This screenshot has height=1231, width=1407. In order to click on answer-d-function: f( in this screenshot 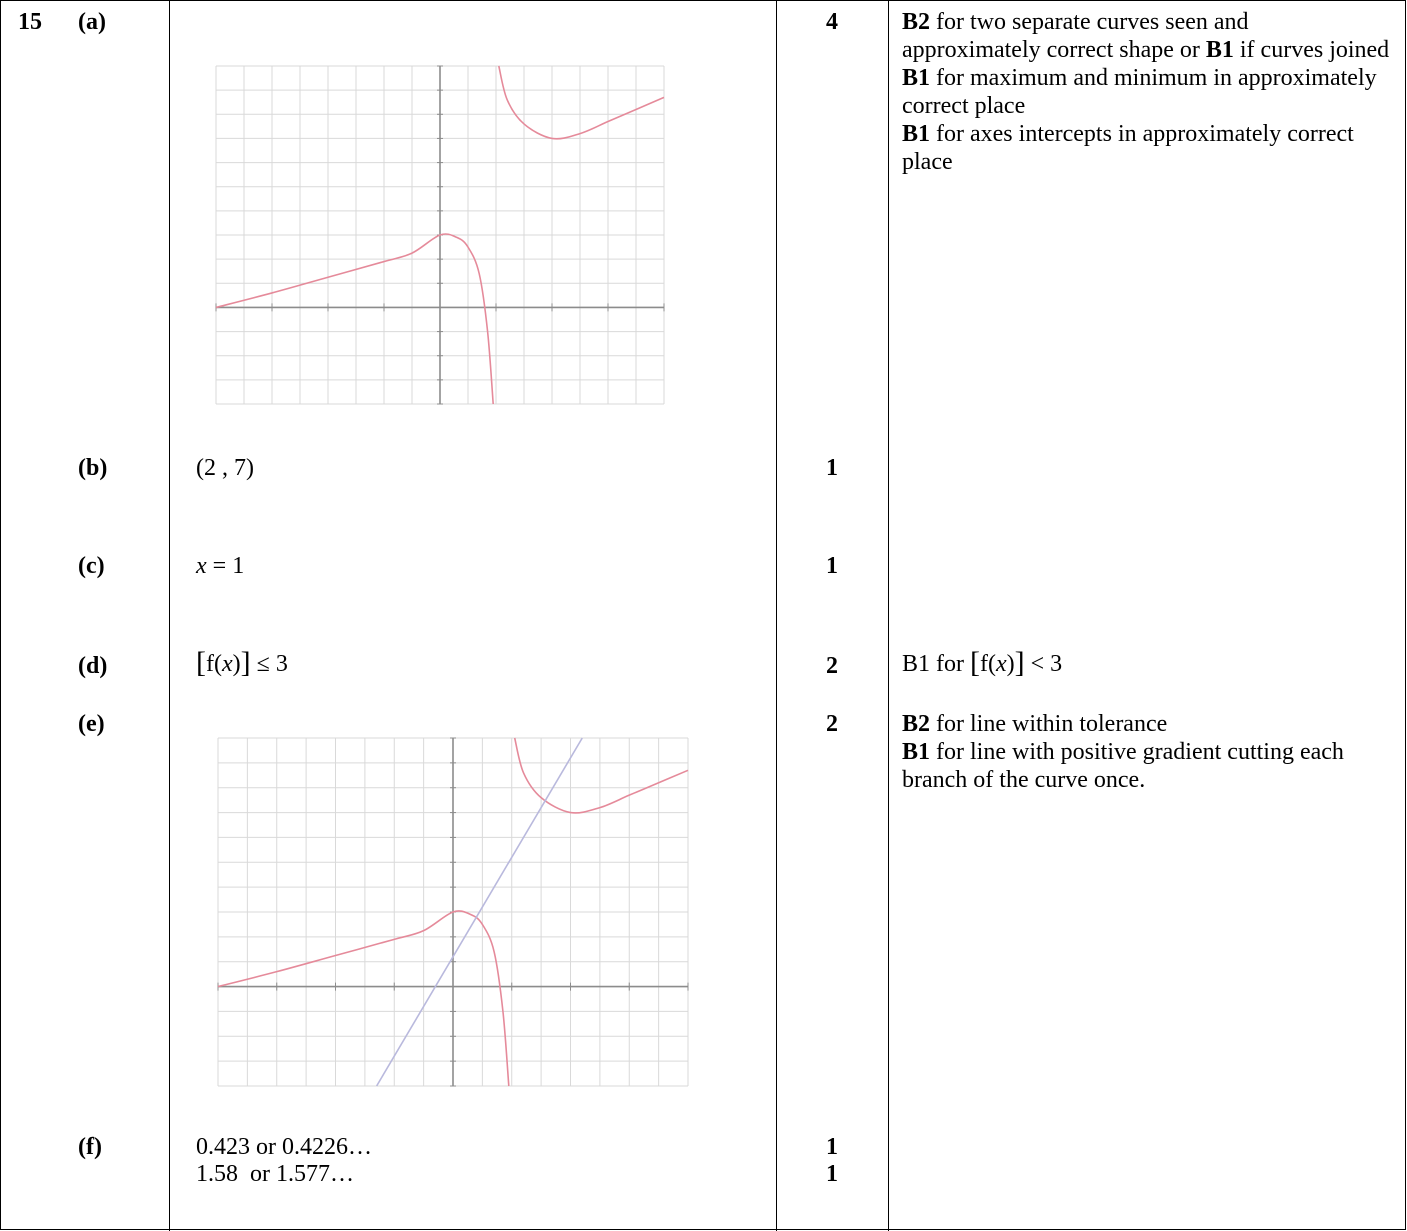, I will do `click(214, 664)`.